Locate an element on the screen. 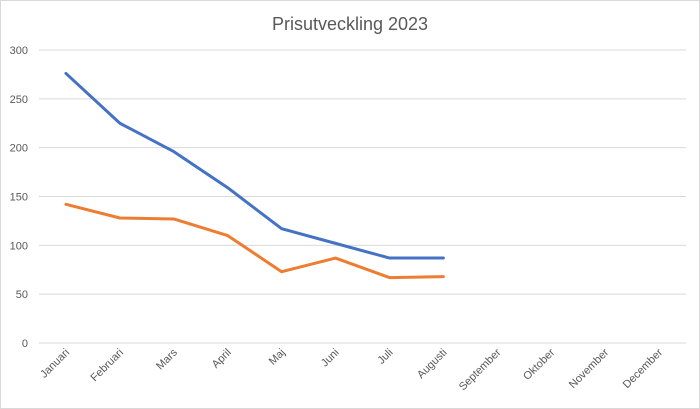 This screenshot has height=409, width=700. y-tick-label: 300 is located at coordinates (19, 51).